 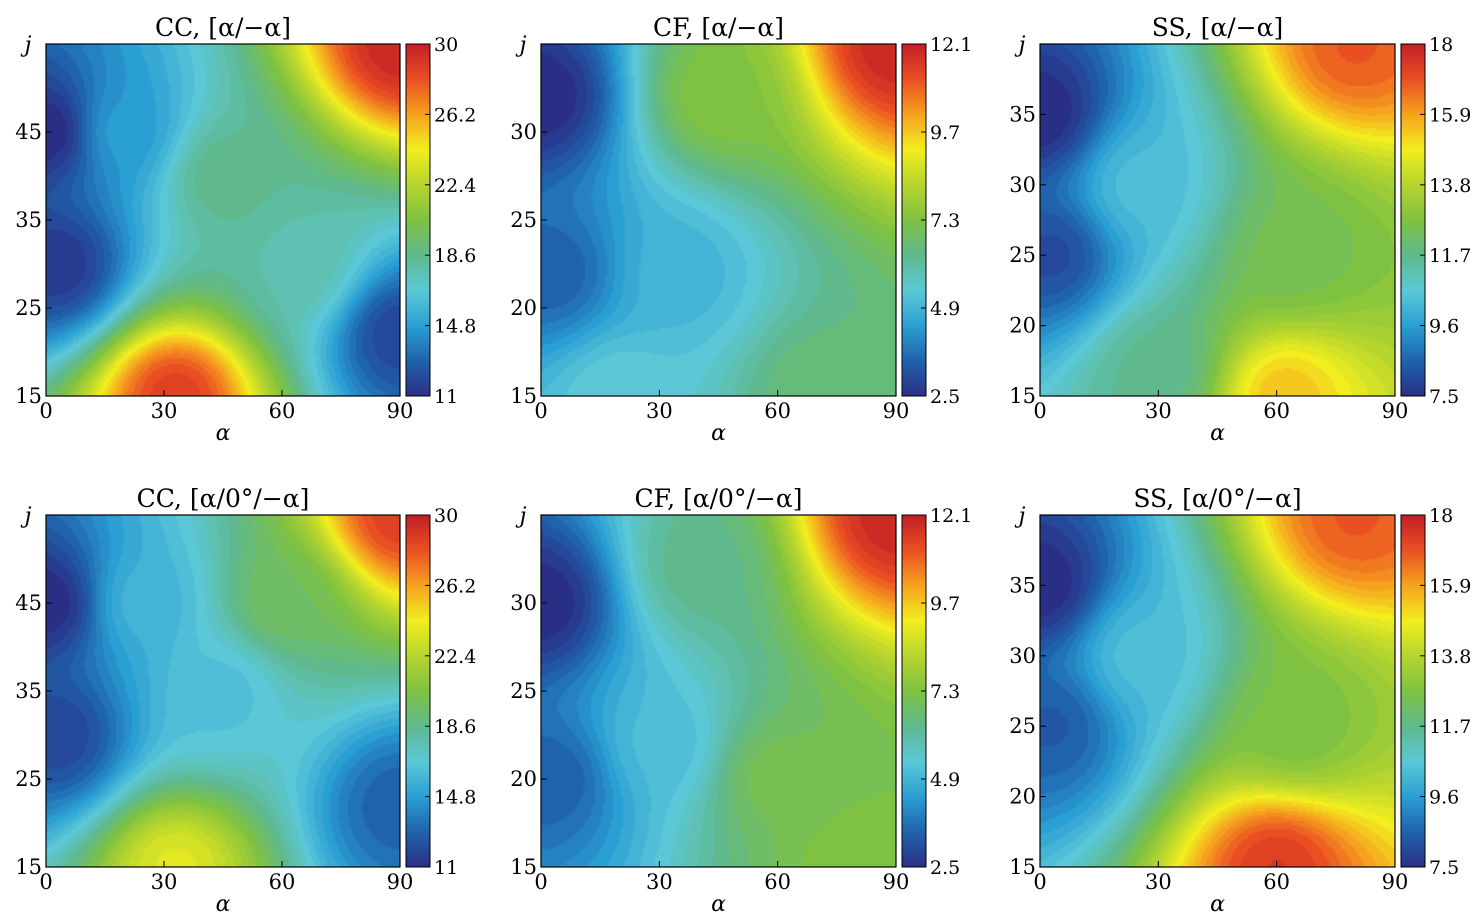 What do you see at coordinates (719, 498) in the screenshot?
I see `chart-title: CF, [α/0°/−α]` at bounding box center [719, 498].